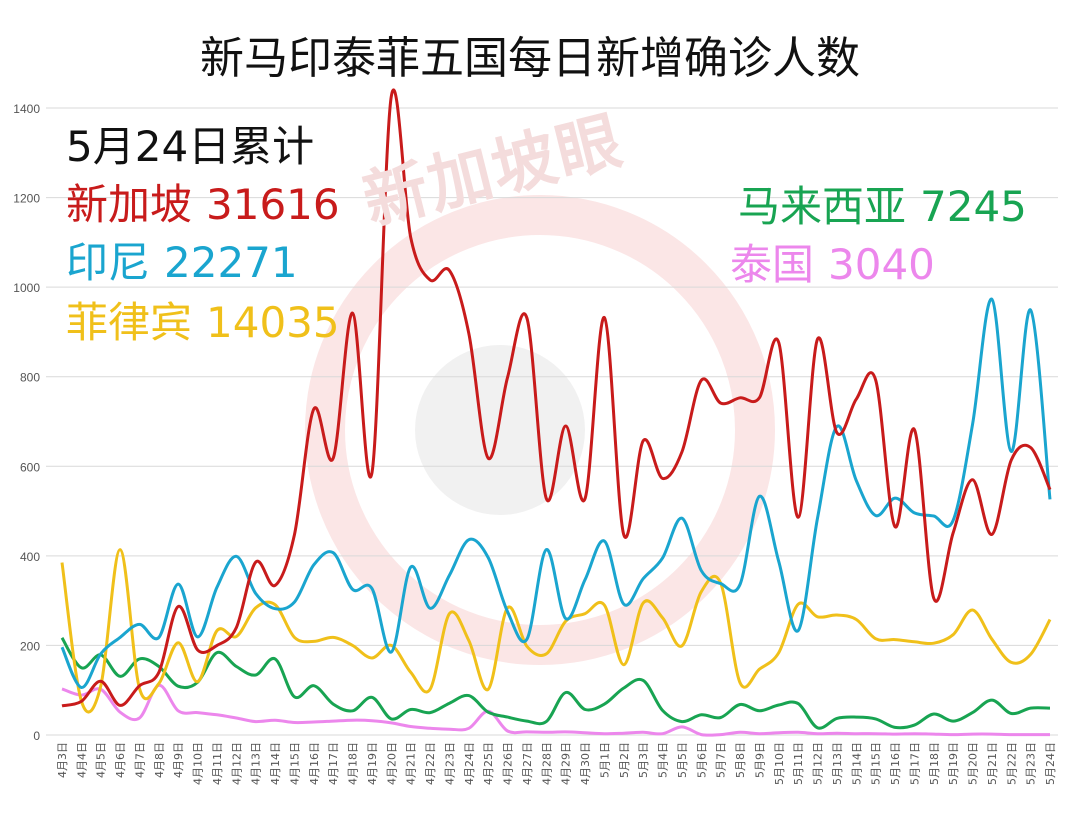  Describe the element at coordinates (779, 763) in the screenshot. I see `x-tick-label: 5月10日` at that location.